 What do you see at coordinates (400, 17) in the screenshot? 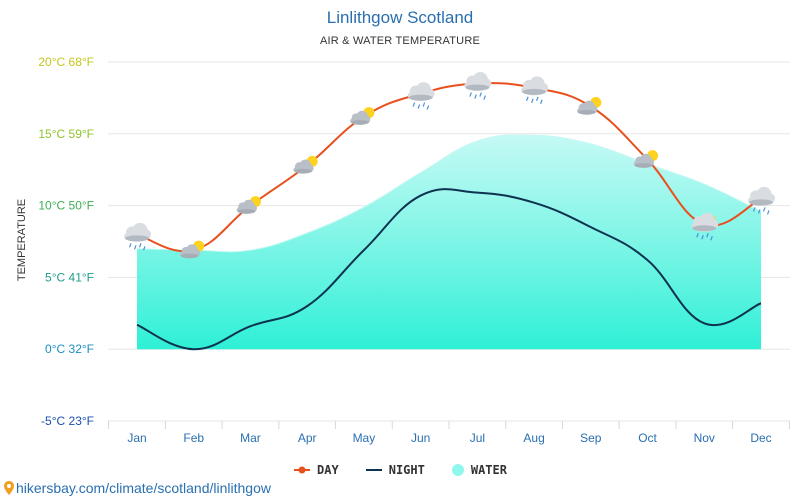
I see `chart-title: Linlithgow Scotland` at bounding box center [400, 17].